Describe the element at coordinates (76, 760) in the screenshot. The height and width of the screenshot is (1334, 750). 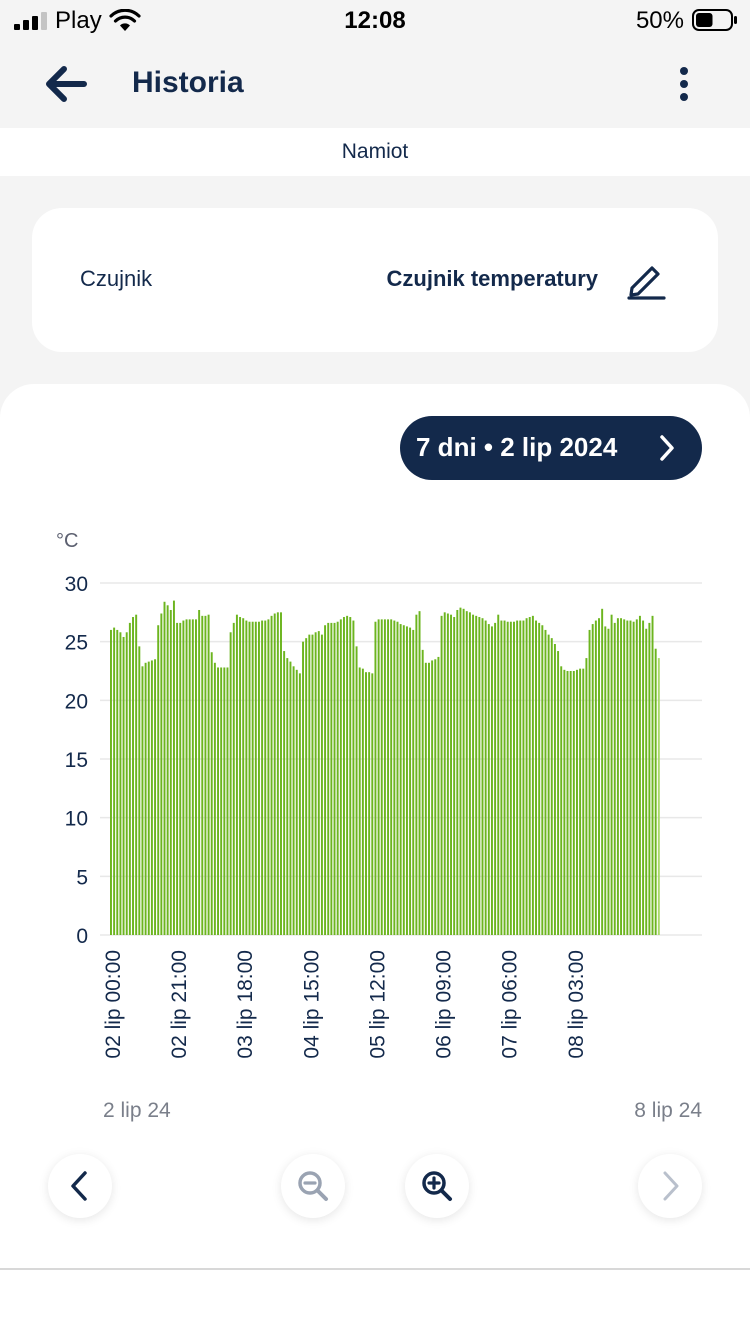
I see `y-tick-label: 15` at that location.